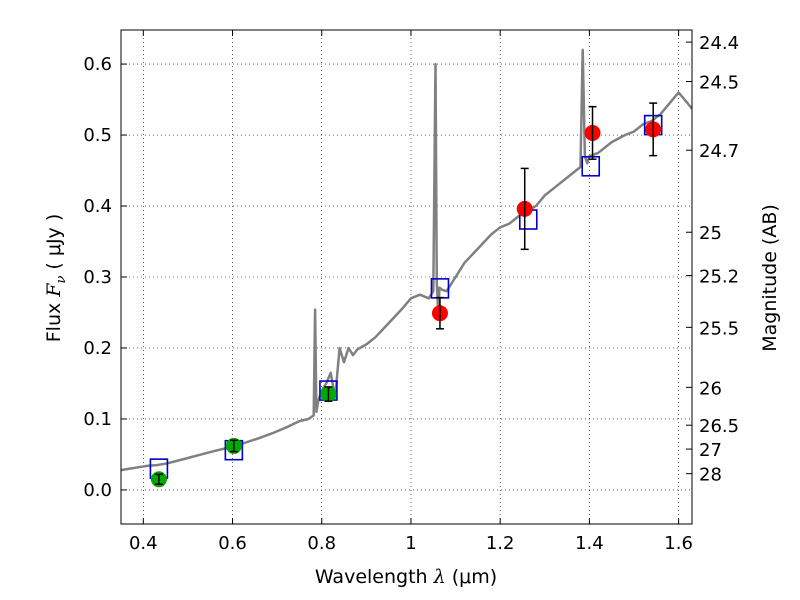  Describe the element at coordinates (97, 64) in the screenshot. I see `y-tick-label: 0.6` at that location.